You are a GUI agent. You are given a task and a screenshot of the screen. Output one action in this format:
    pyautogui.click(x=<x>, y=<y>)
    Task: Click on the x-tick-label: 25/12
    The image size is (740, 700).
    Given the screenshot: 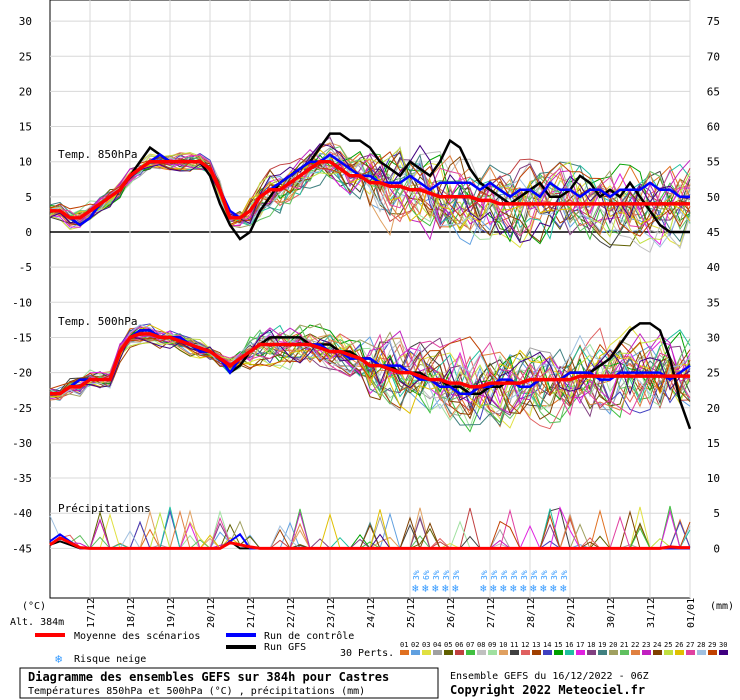 What is the action you would take?
    pyautogui.click(x=411, y=613)
    